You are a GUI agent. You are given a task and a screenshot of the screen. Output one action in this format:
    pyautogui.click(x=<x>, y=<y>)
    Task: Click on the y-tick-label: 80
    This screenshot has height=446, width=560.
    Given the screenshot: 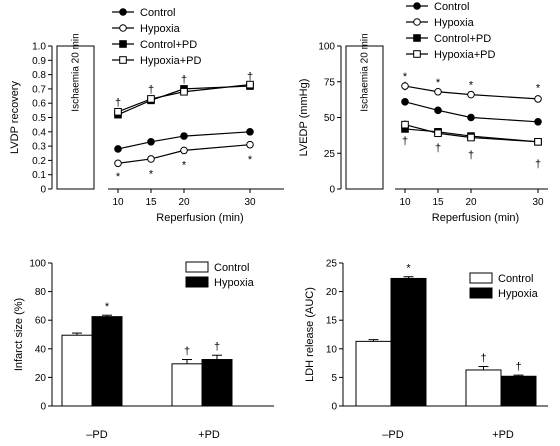 What is the action you would take?
    pyautogui.click(x=41, y=292)
    